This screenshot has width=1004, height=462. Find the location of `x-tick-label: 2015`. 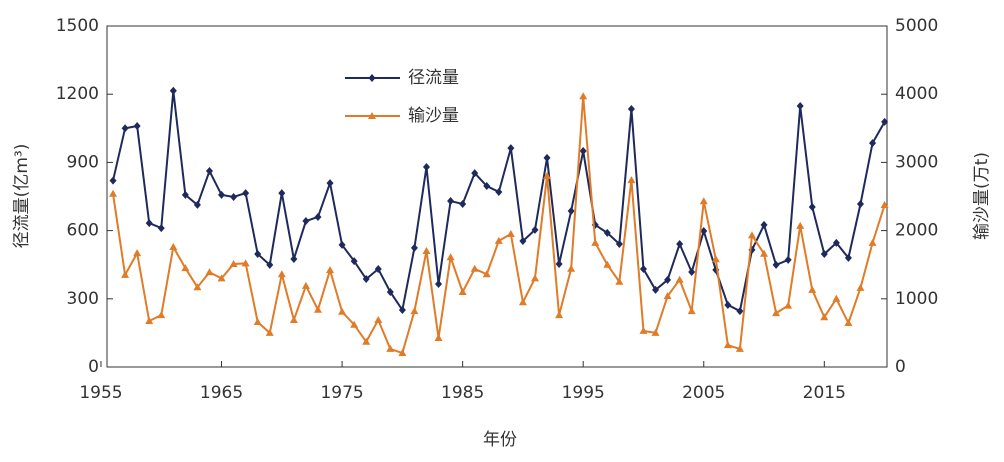

x-tick-label: 2015 is located at coordinates (824, 393).